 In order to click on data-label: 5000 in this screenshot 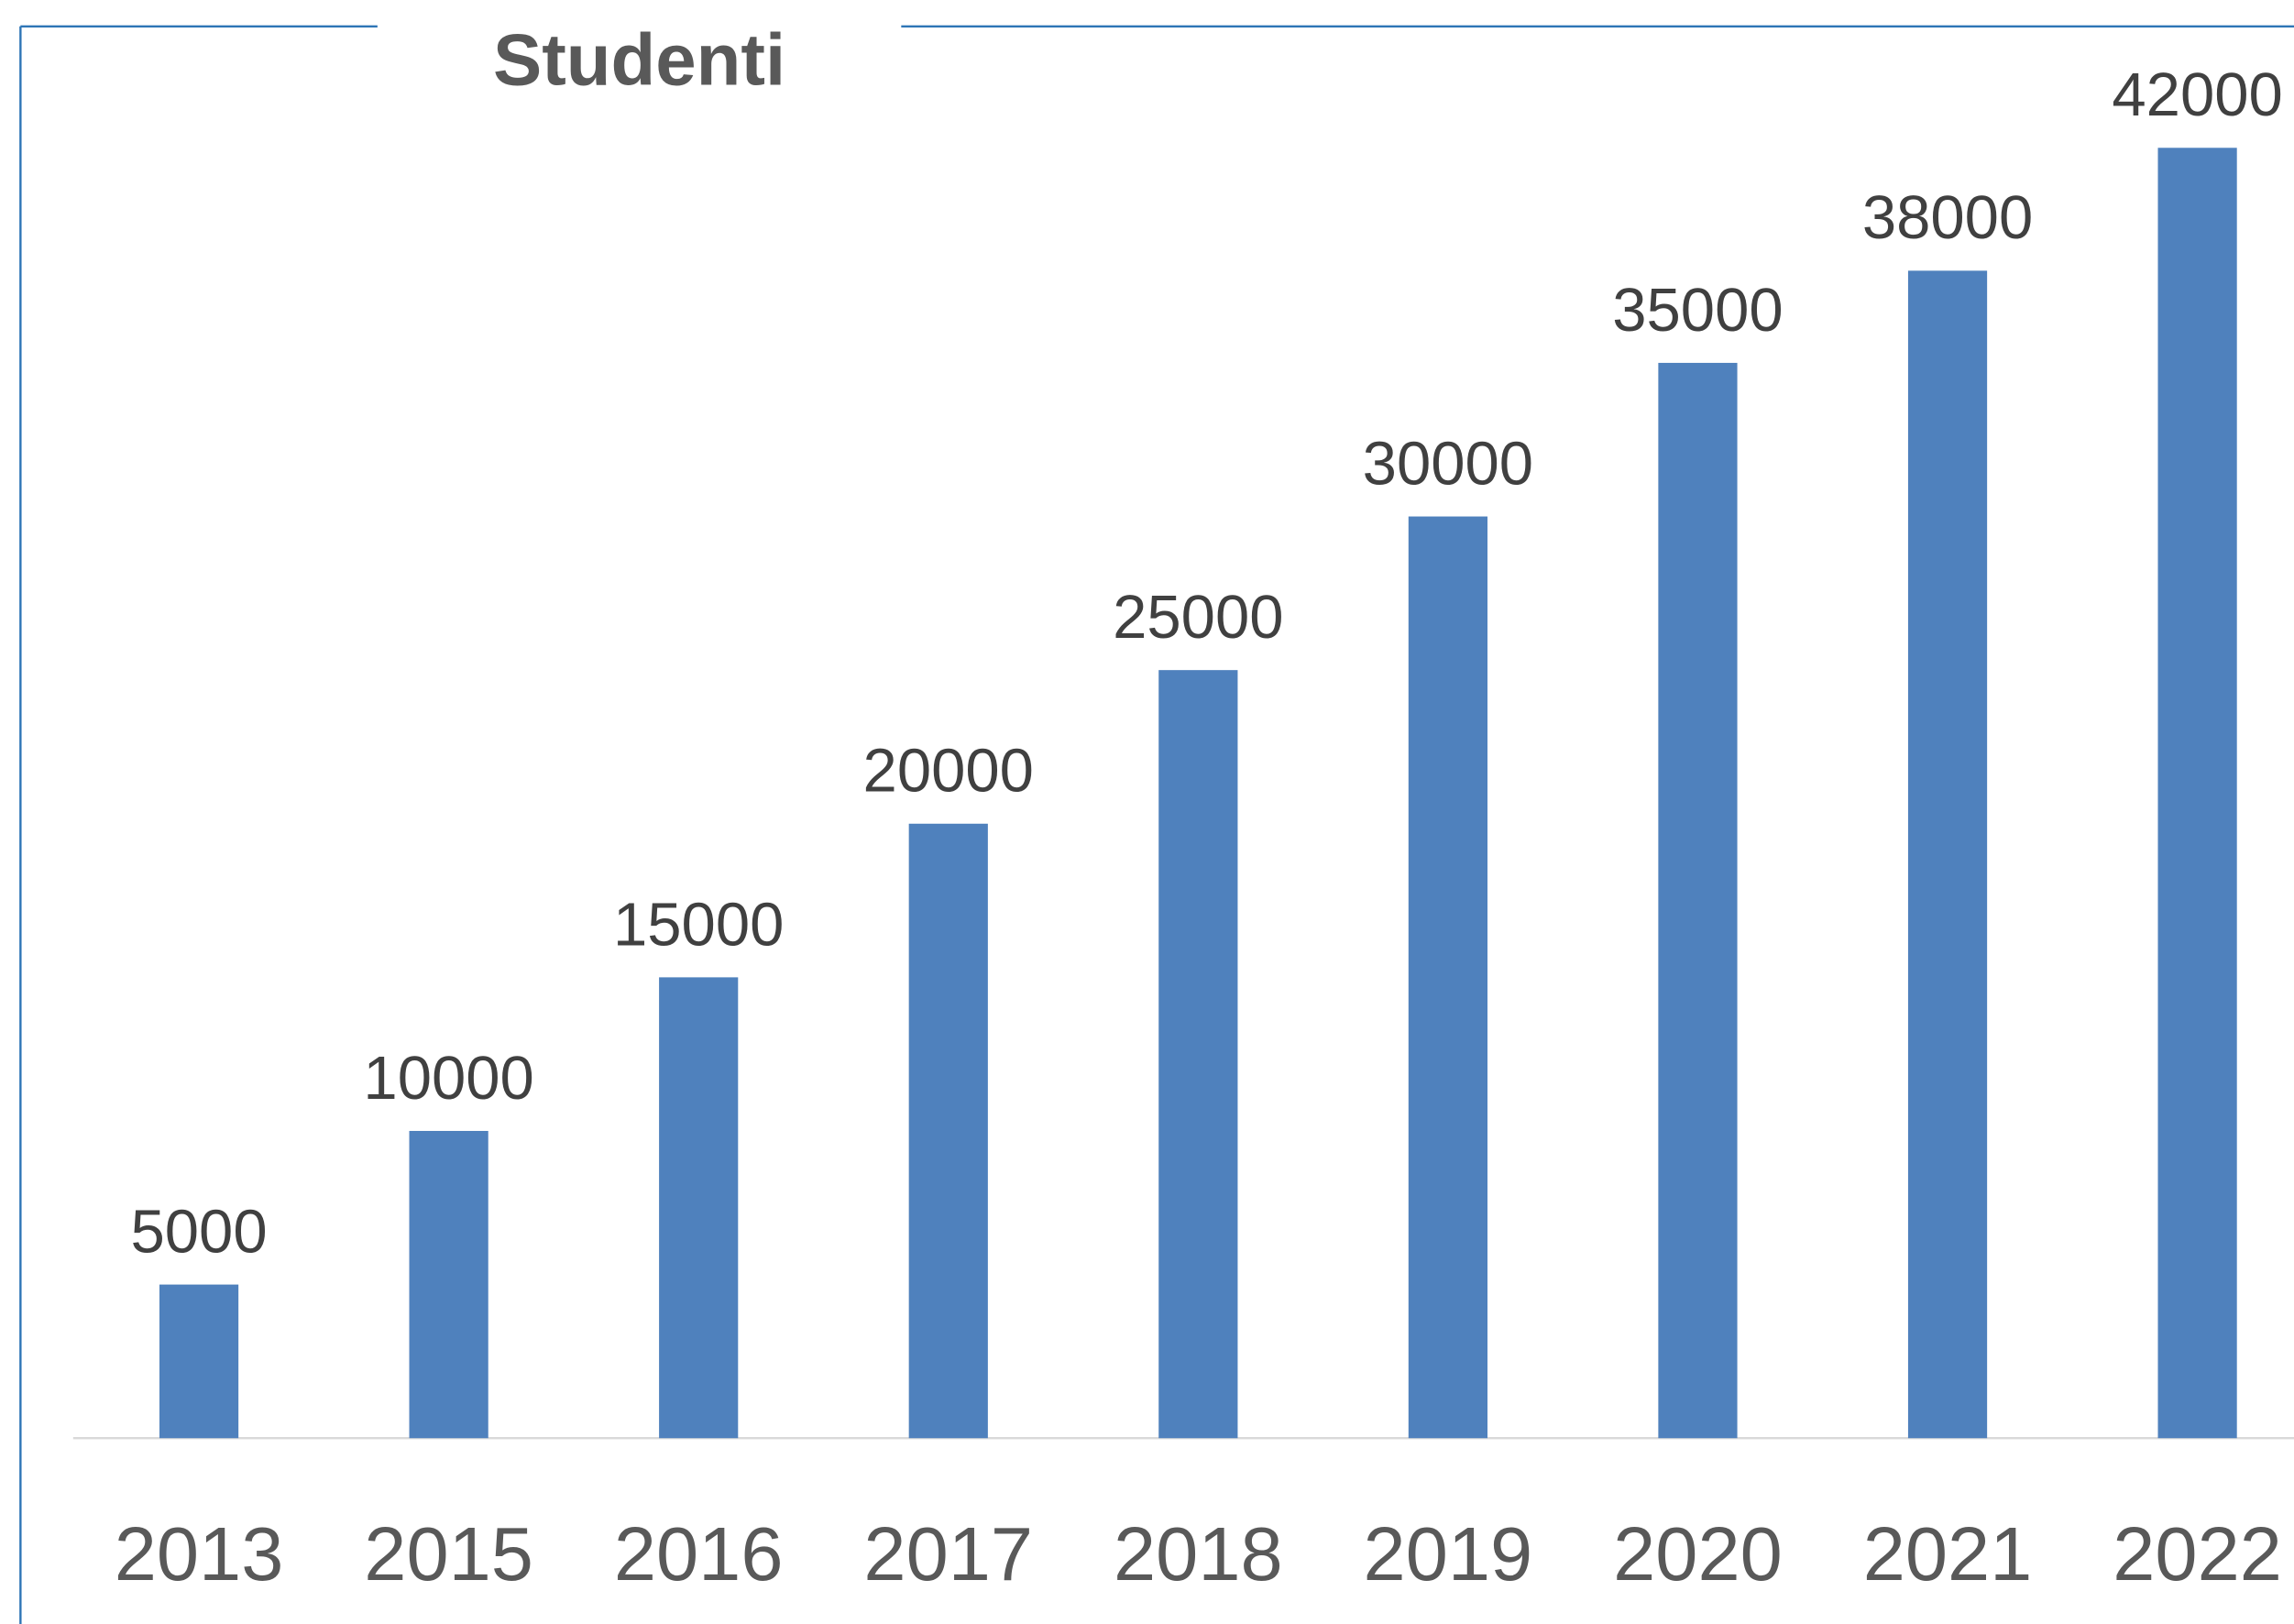, I will do `click(198, 1231)`.